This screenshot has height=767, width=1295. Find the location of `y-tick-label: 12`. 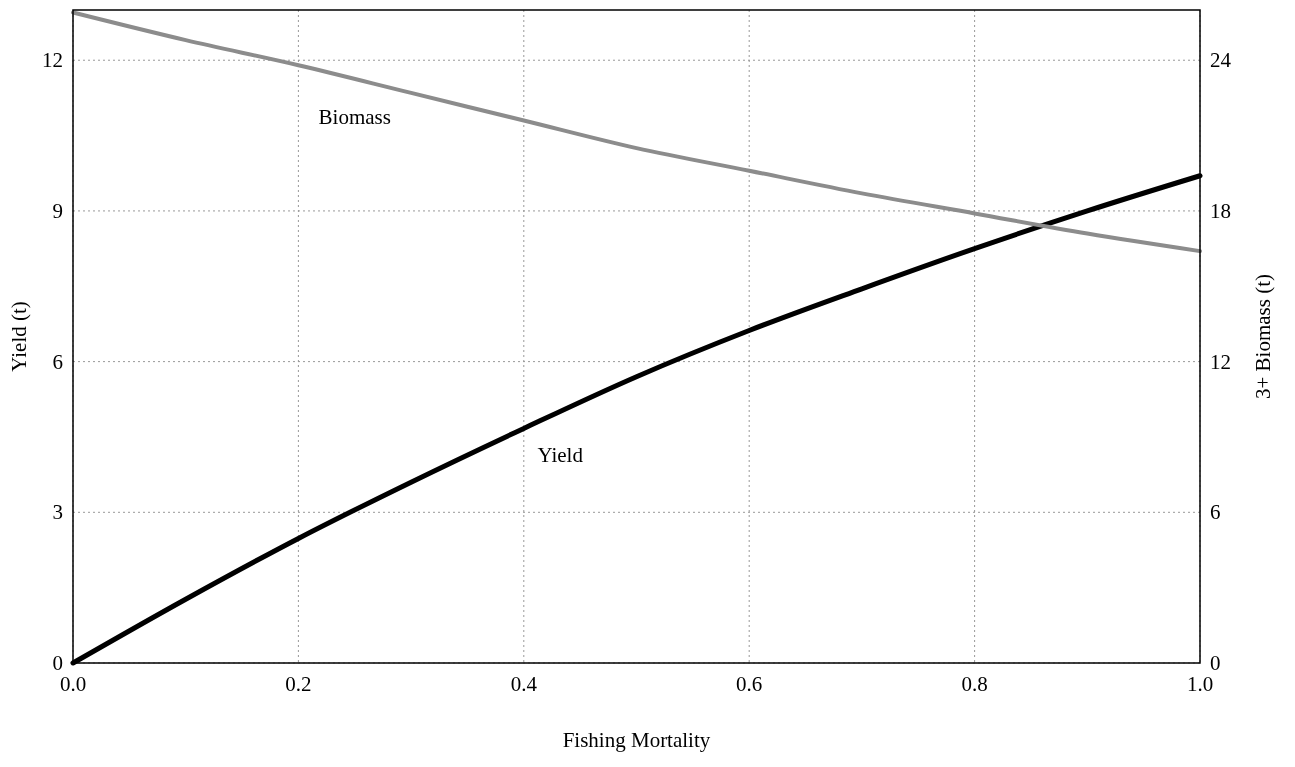

y-tick-label: 12 is located at coordinates (52, 60).